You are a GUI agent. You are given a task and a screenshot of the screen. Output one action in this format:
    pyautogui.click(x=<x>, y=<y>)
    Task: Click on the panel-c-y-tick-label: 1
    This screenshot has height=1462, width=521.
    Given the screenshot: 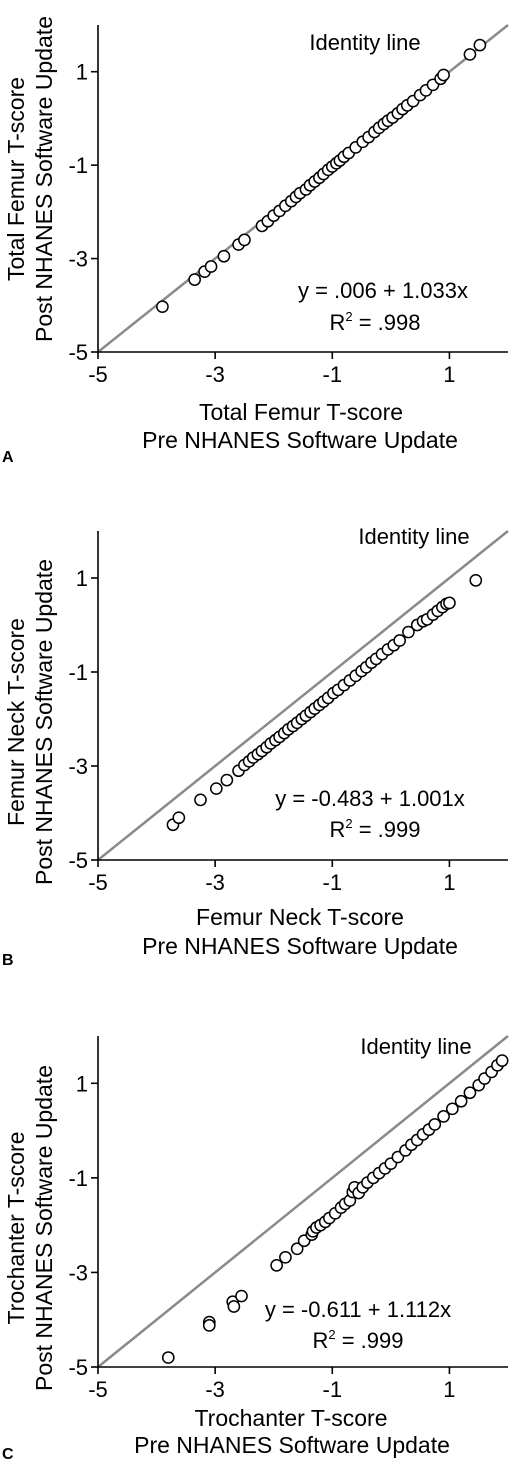 What is the action you would take?
    pyautogui.click(x=82, y=1083)
    